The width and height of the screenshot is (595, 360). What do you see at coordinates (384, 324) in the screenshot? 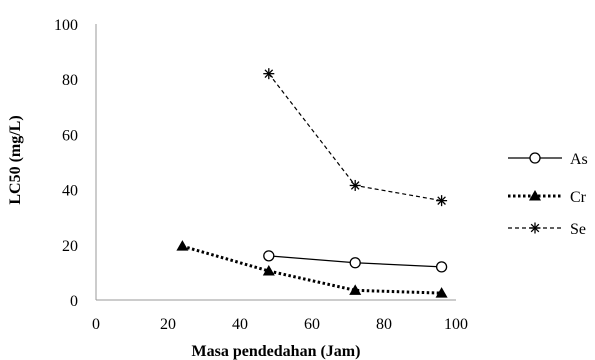
I see `x-tick-label: 80` at bounding box center [384, 324].